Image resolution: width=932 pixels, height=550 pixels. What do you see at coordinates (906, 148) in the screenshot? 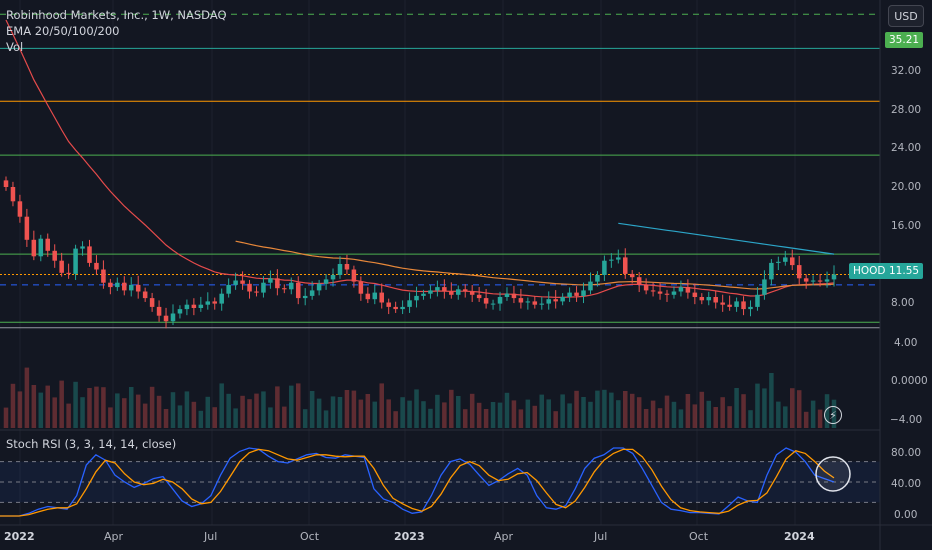
I see `price-tick: 24.00` at bounding box center [906, 148].